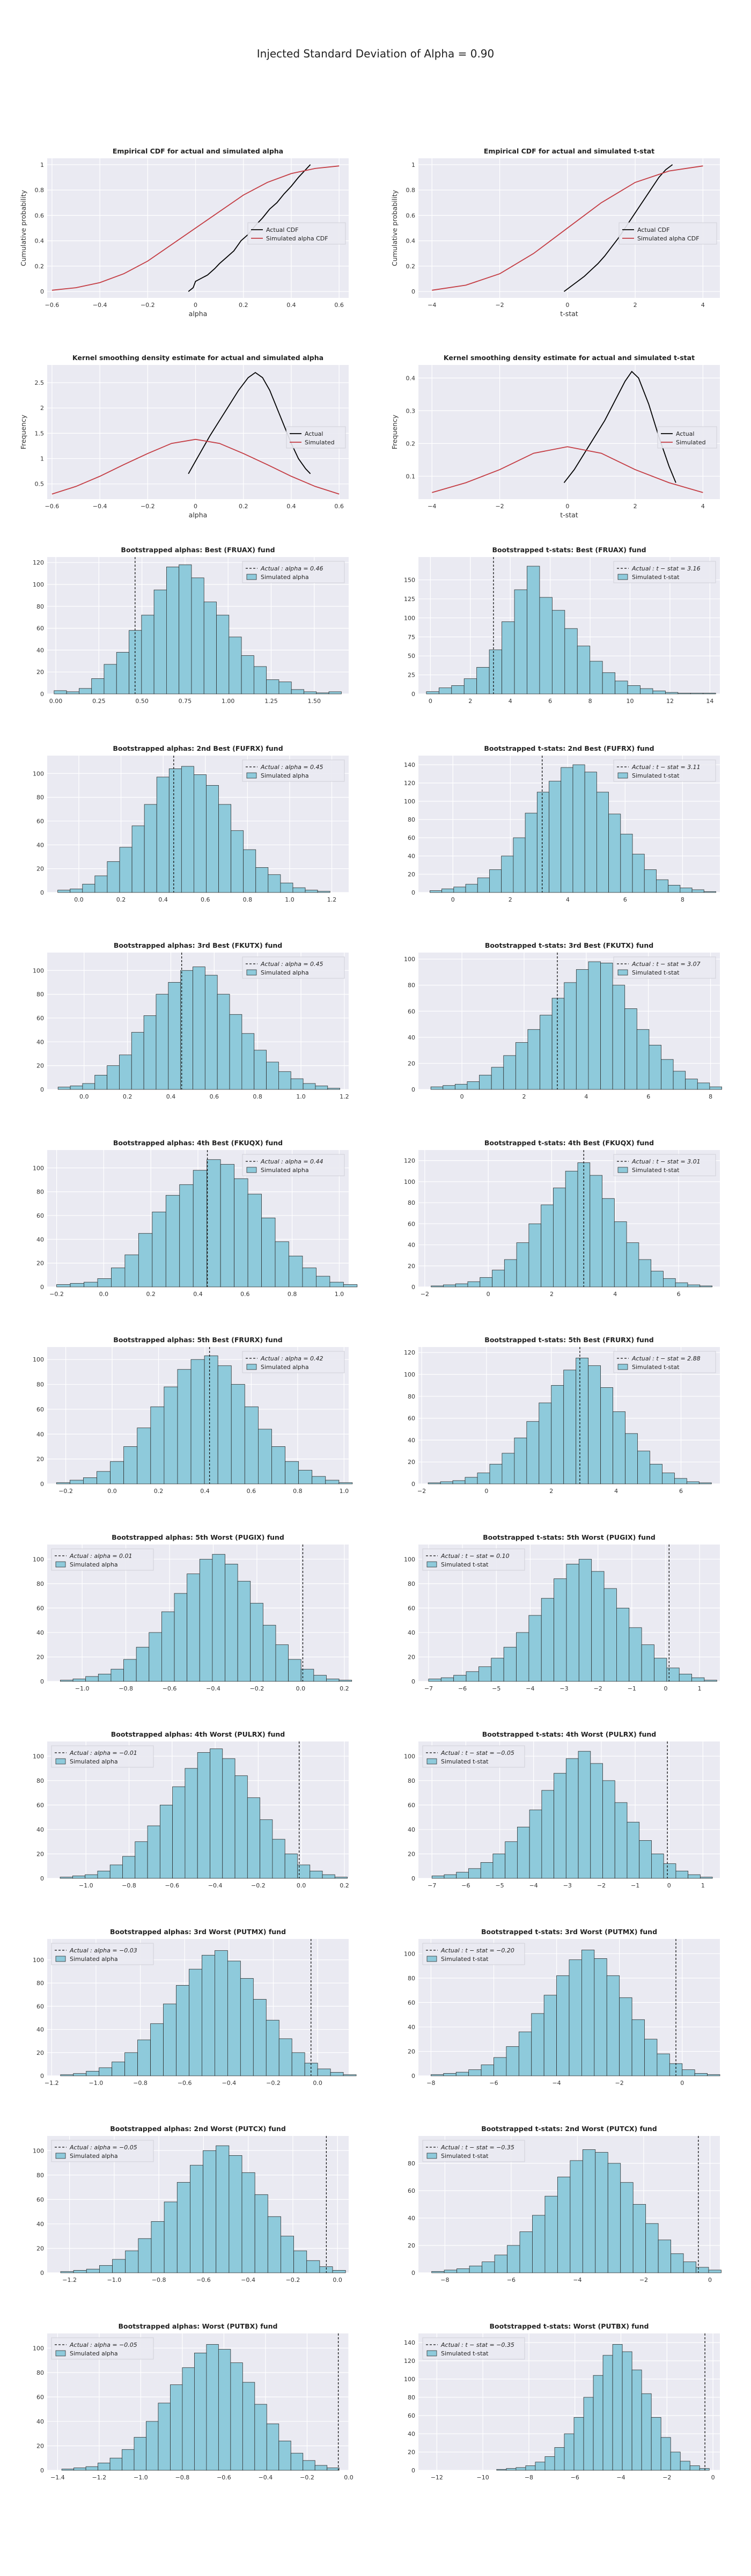 Image resolution: width=751 pixels, height=2576 pixels. I want to click on legend-box, so click(664, 572).